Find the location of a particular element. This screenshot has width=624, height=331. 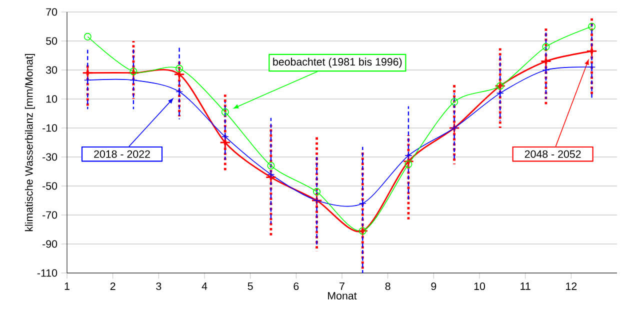

y-tick-label: -110 is located at coordinates (47, 273).